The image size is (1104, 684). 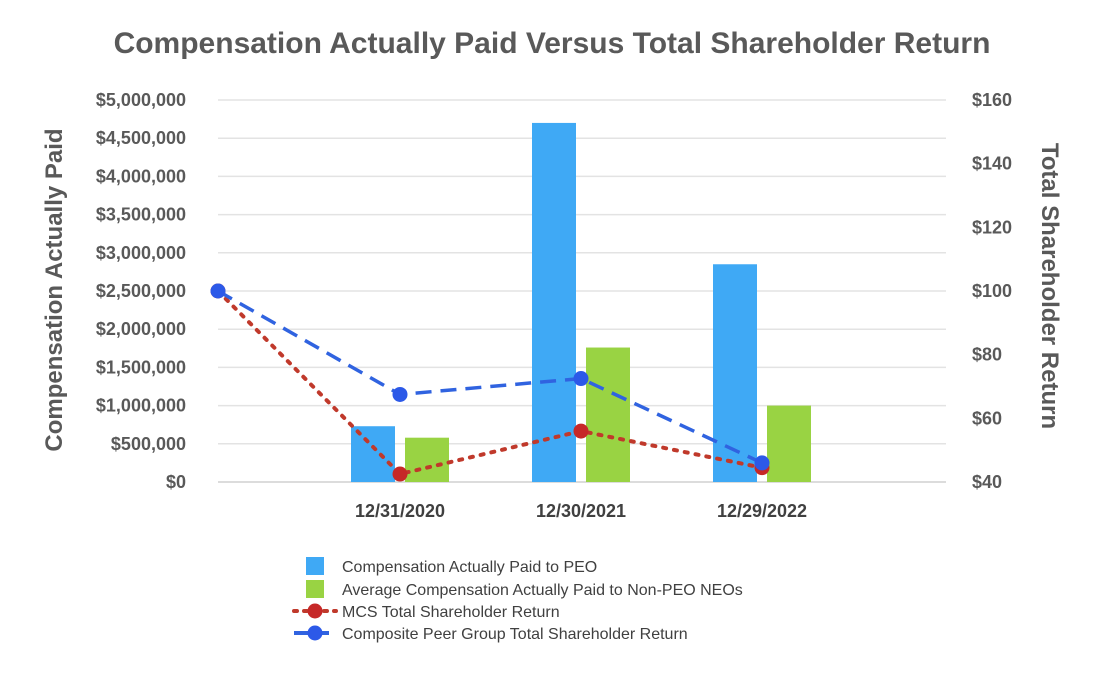 I want to click on right-tick-label: $60, so click(x=987, y=418).